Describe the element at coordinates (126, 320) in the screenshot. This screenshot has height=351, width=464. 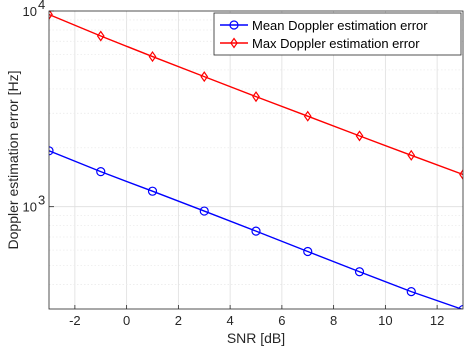
I see `x-tick-label-1: 0` at that location.